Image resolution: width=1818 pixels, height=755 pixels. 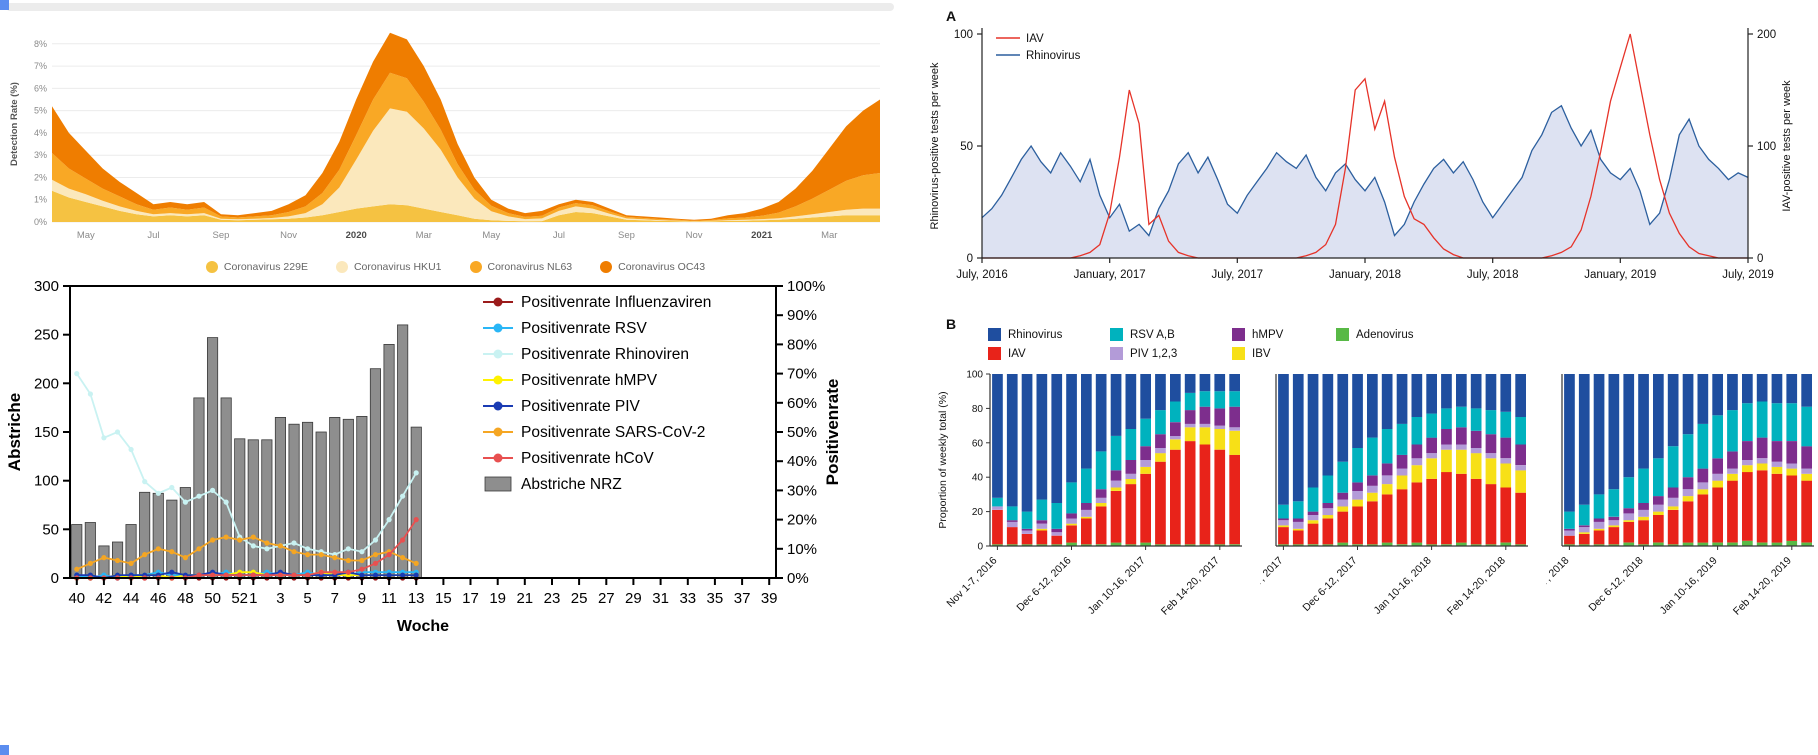 What do you see at coordinates (1053, 56) in the screenshot?
I see `svg-text: Rhinovirus` at bounding box center [1053, 56].